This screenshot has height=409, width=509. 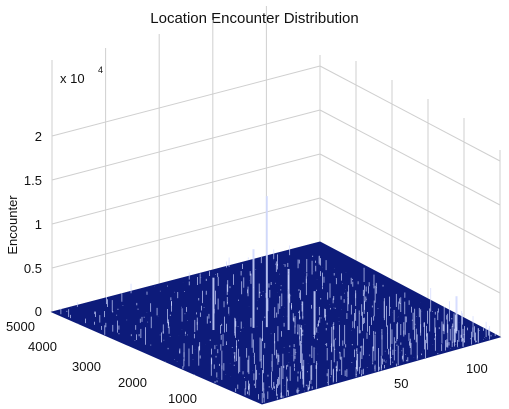 I want to click on y-tick-label-2000: 2000, so click(x=132, y=382).